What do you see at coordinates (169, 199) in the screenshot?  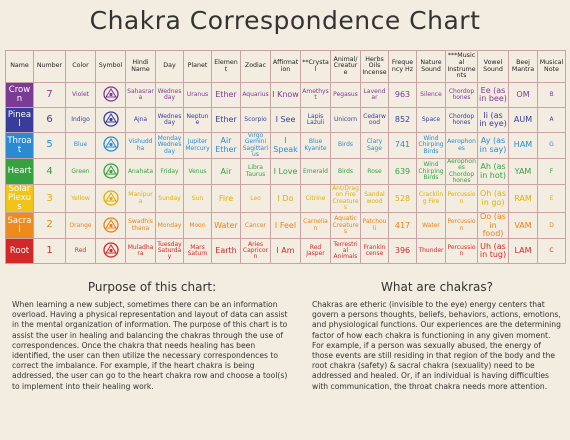 I see `cell: Sunday` at bounding box center [169, 199].